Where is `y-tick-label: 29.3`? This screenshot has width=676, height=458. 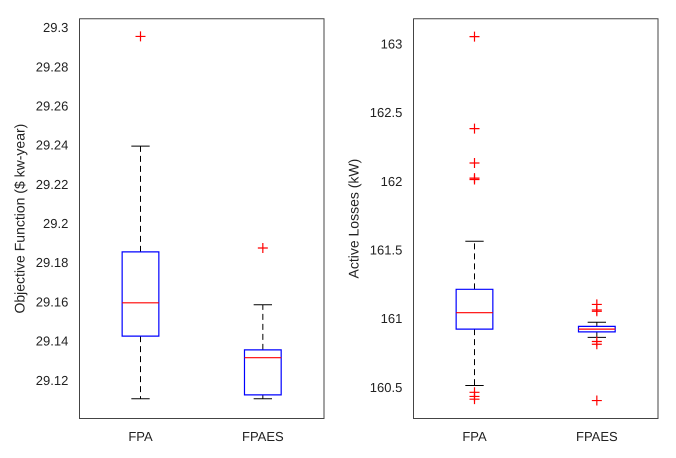 y-tick-label: 29.3 is located at coordinates (55, 28).